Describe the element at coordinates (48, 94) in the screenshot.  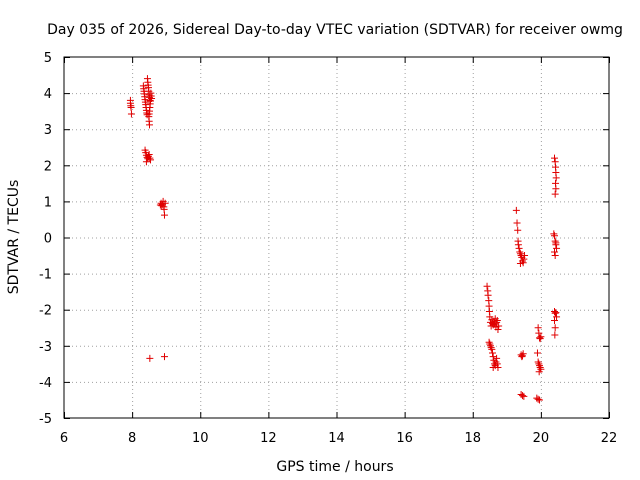
I see `y-tick-label: 4` at that location.